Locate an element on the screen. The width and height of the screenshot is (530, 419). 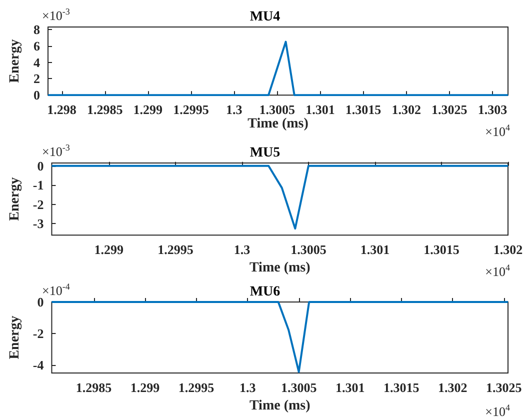
chart-title: MU6 is located at coordinates (265, 292).